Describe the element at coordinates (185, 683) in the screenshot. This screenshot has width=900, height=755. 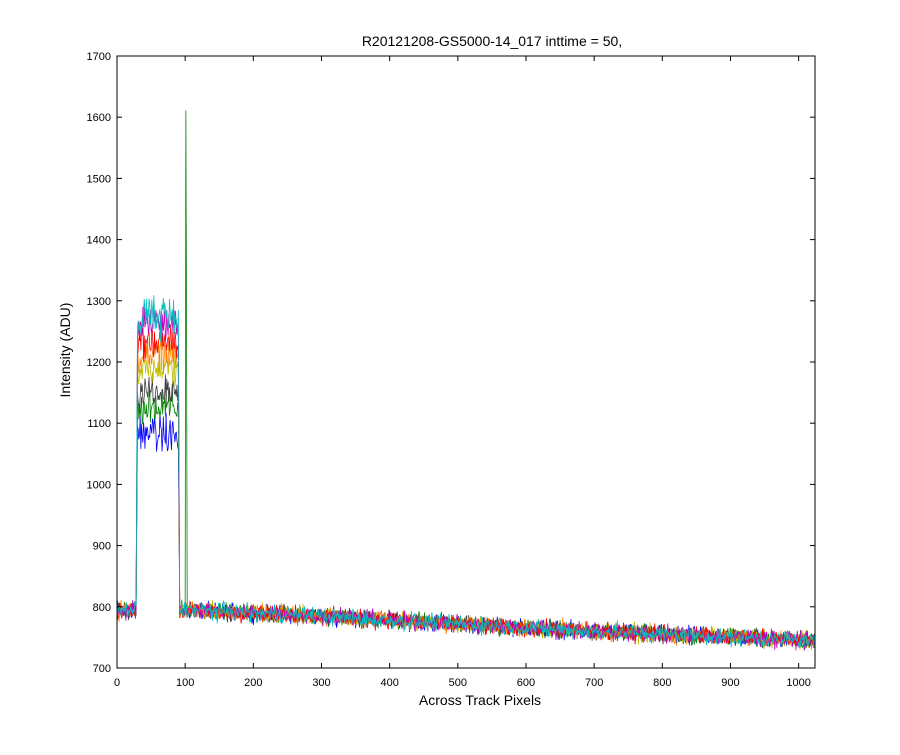
I see `x-tick-label: 100` at that location.